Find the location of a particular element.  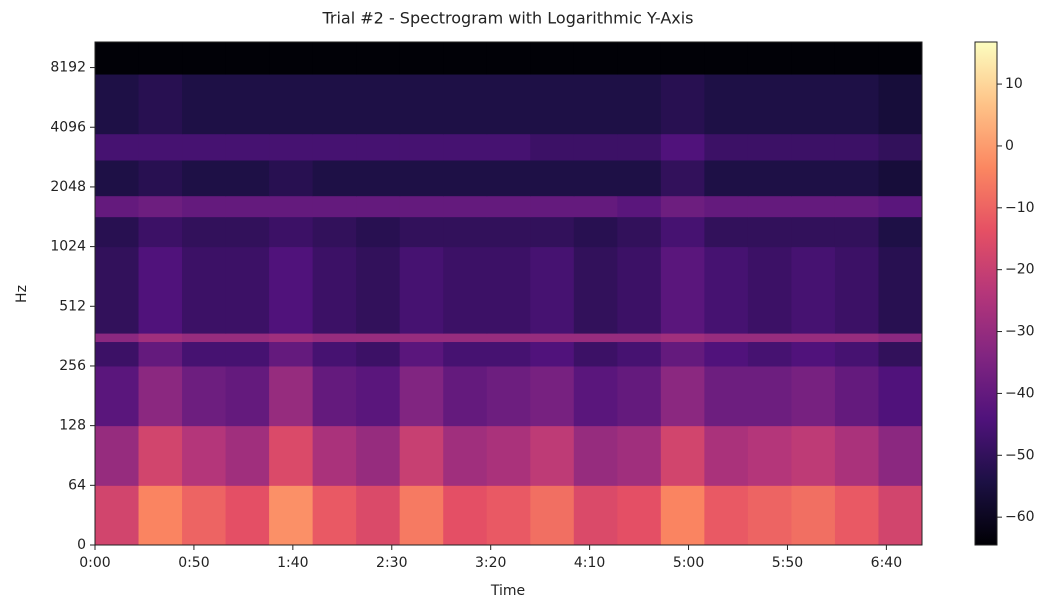

colorbar-tick-label: 0 is located at coordinates (1009, 146).